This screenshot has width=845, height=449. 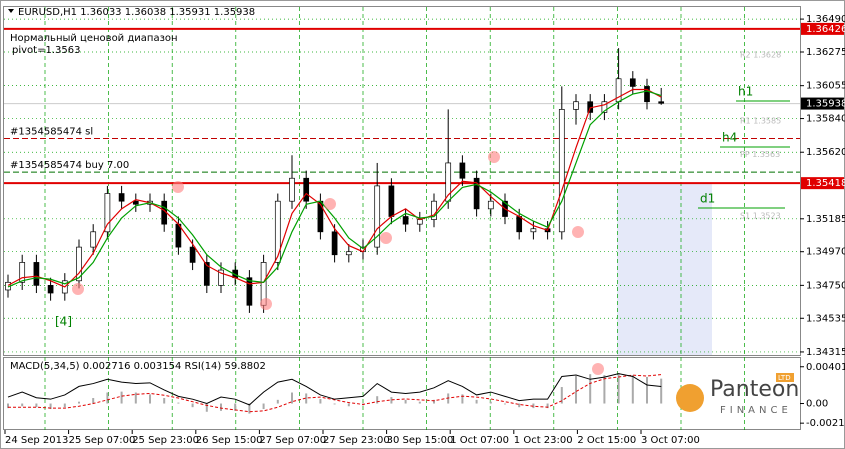 What do you see at coordinates (102, 440) in the screenshot?
I see `x-tick-label: 25 Sep 07:00` at bounding box center [102, 440].